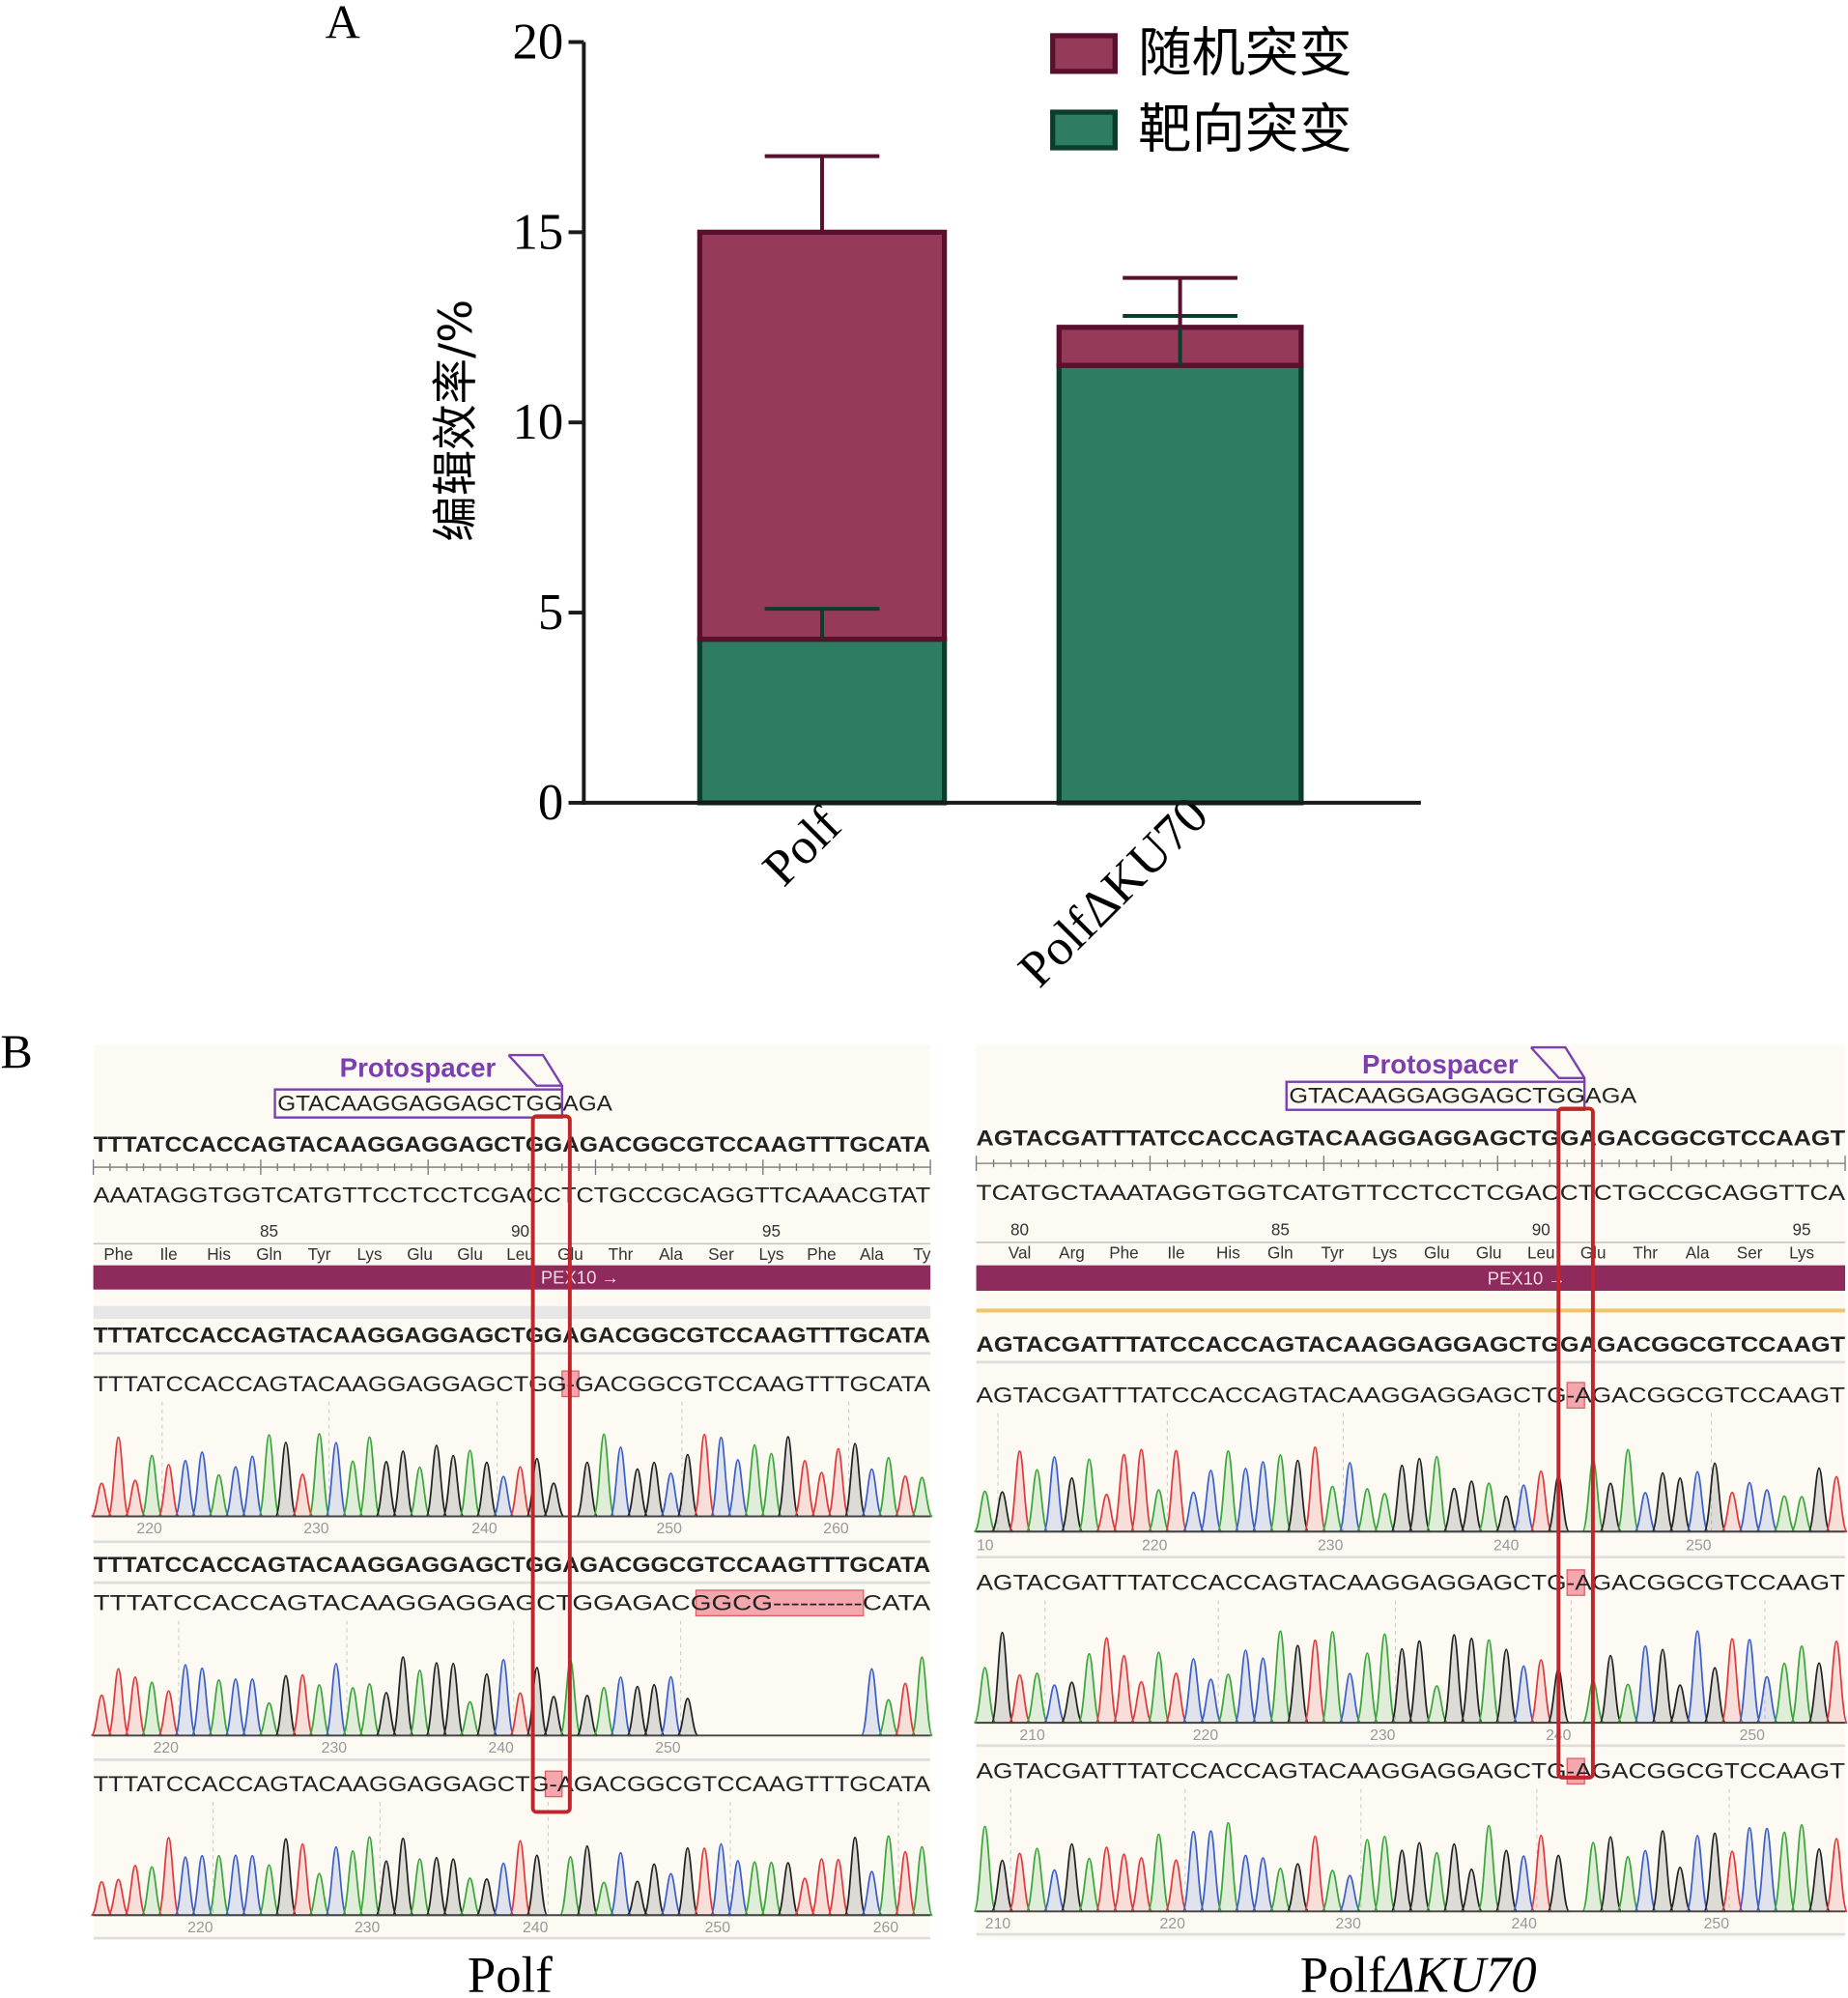 Image resolution: width=1848 pixels, height=1998 pixels. Describe the element at coordinates (219, 1254) in the screenshot. I see `amino-acid: His` at that location.